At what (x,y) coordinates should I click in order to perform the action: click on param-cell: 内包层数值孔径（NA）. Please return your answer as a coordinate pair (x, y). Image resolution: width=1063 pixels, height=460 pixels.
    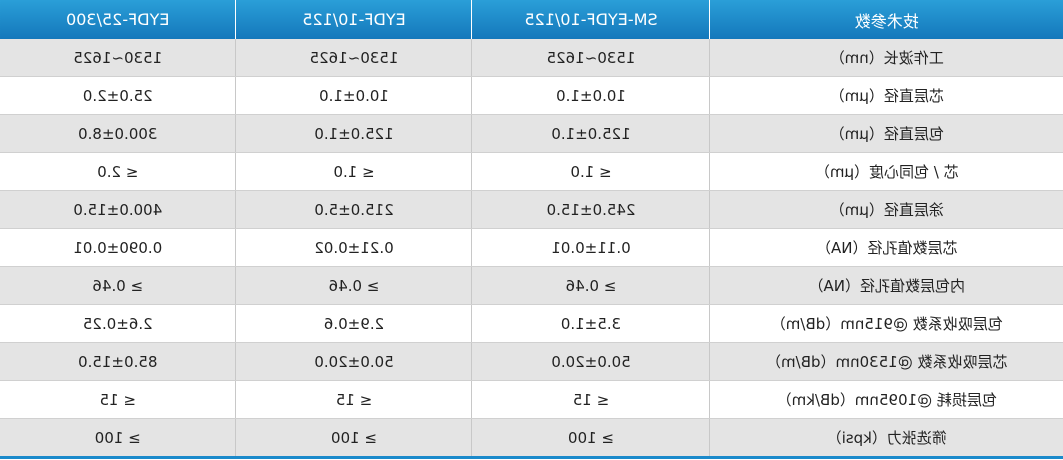
    Looking at the image, I should click on (886, 285).